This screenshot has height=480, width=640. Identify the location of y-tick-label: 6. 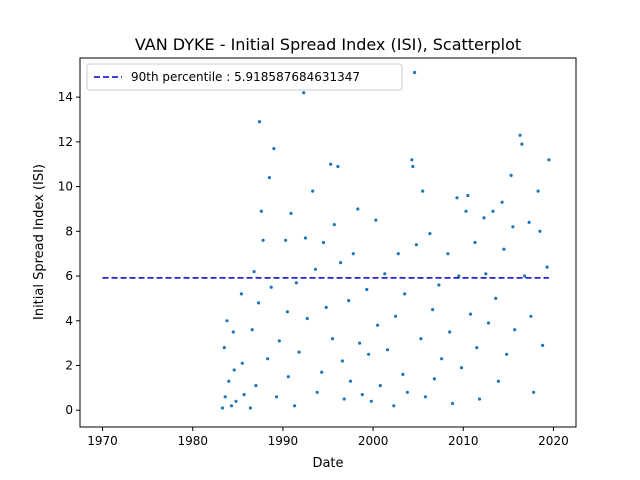
(69, 276).